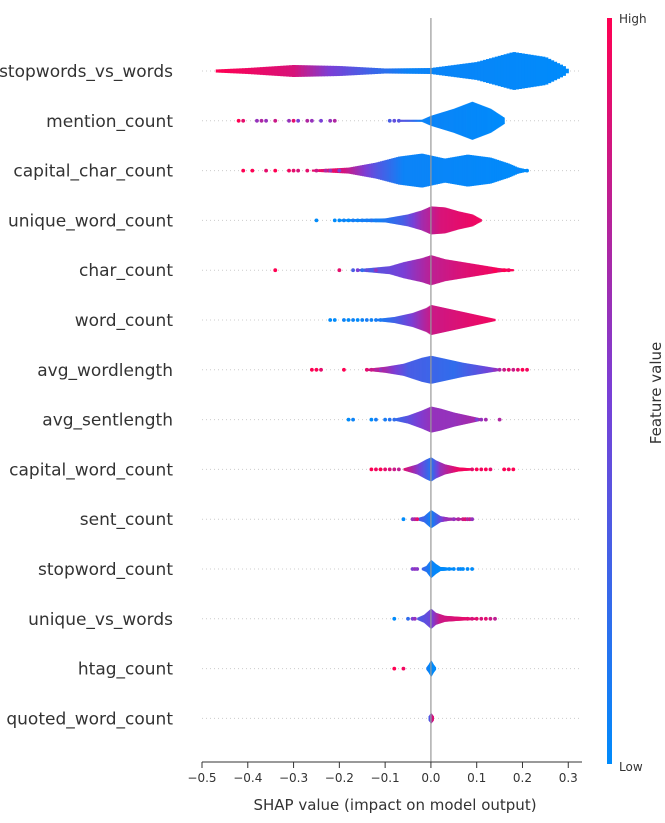  What do you see at coordinates (412, 320) in the screenshot?
I see `violin-word-count` at bounding box center [412, 320].